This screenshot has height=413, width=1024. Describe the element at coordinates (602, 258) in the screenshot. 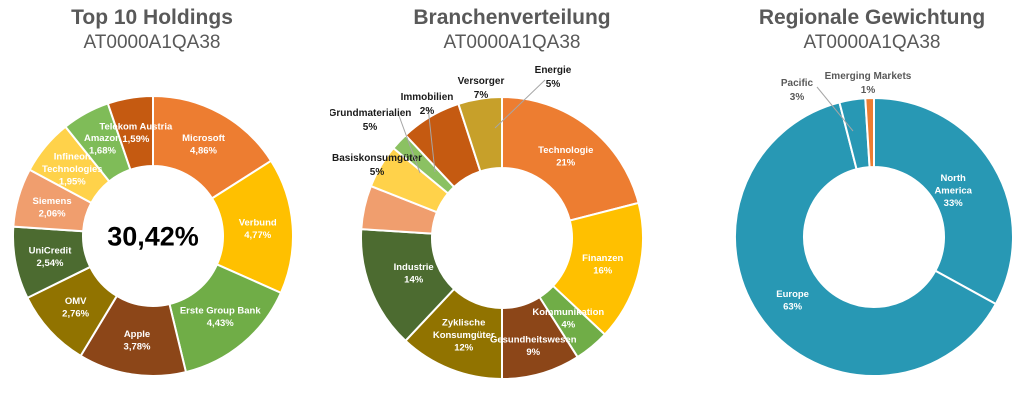

I see `slice-label-finanzen-line: Finanzen` at that location.